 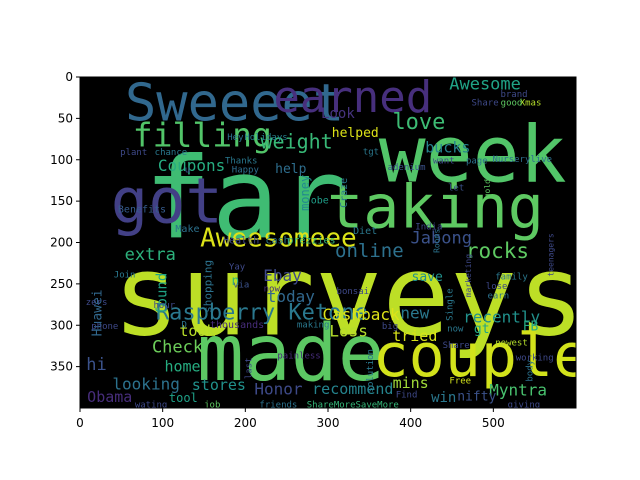 I want to click on word-66: Nurserylive, so click(x=522, y=160).